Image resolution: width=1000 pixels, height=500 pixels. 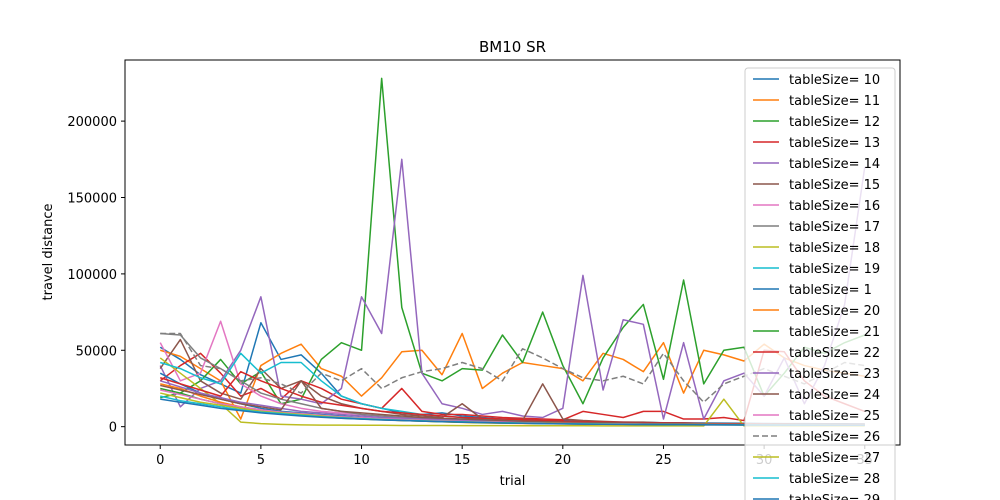 I want to click on legend-label: tableSize= 1, so click(x=830, y=290).